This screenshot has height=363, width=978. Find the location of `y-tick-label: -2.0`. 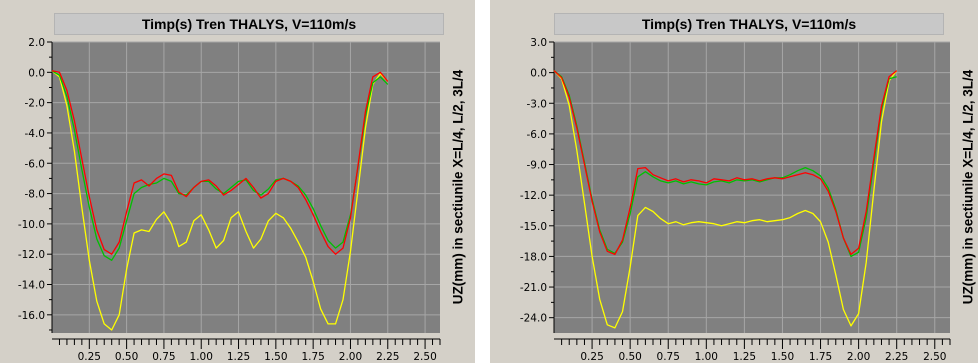

y-tick-label: -2.0 is located at coordinates (35, 104).